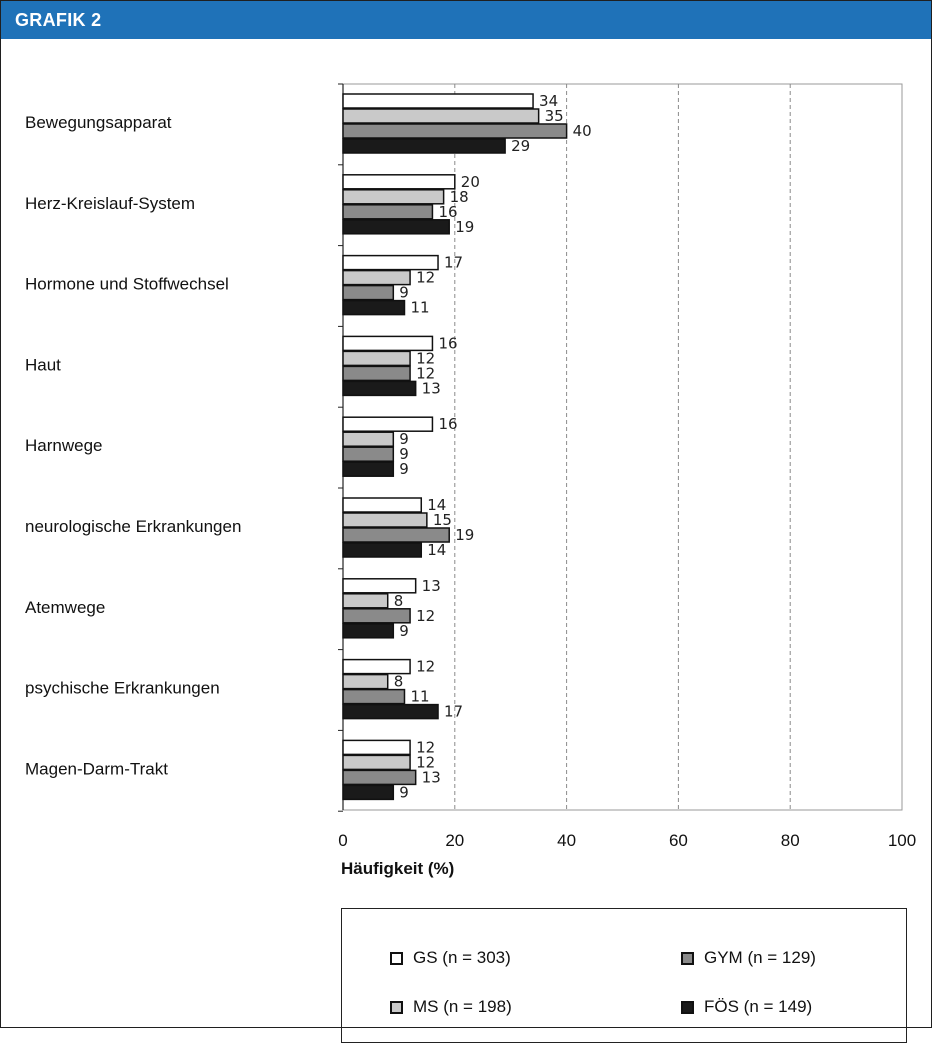 Image resolution: width=932 pixels, height=1043 pixels. I want to click on legend-label-gym: GYM (n = 129), so click(760, 957).